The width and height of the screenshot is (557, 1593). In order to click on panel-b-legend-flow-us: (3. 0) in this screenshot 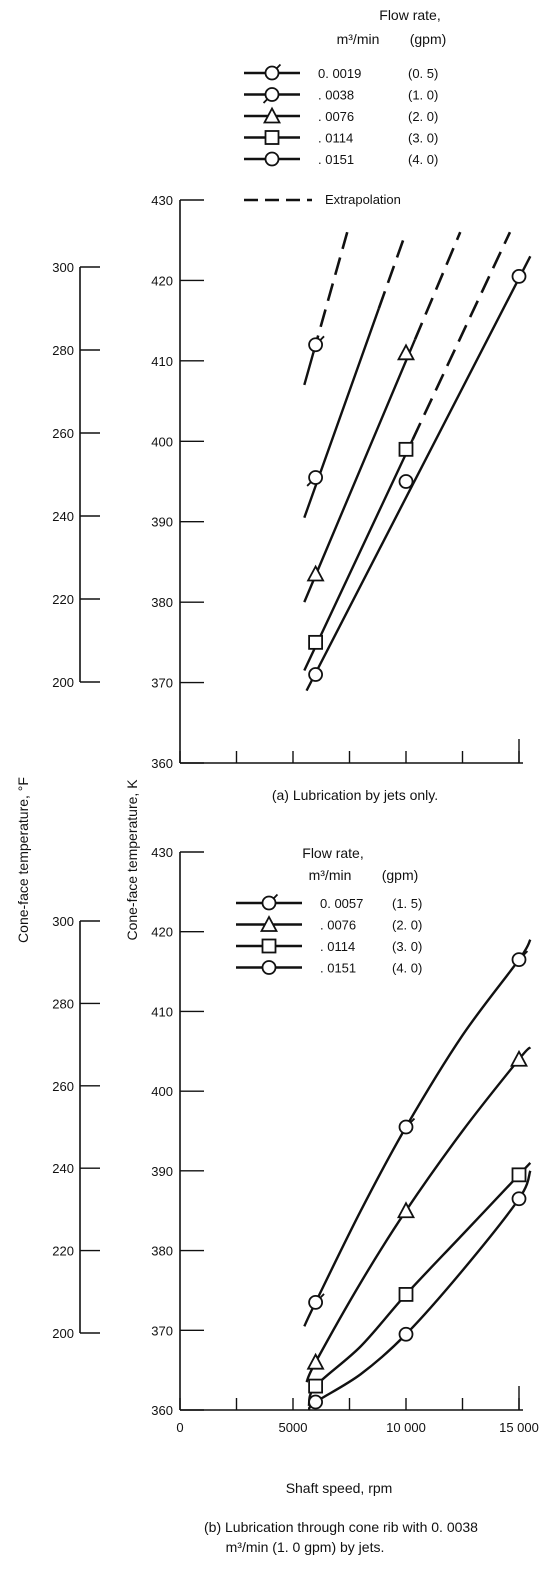, I will do `click(407, 946)`.